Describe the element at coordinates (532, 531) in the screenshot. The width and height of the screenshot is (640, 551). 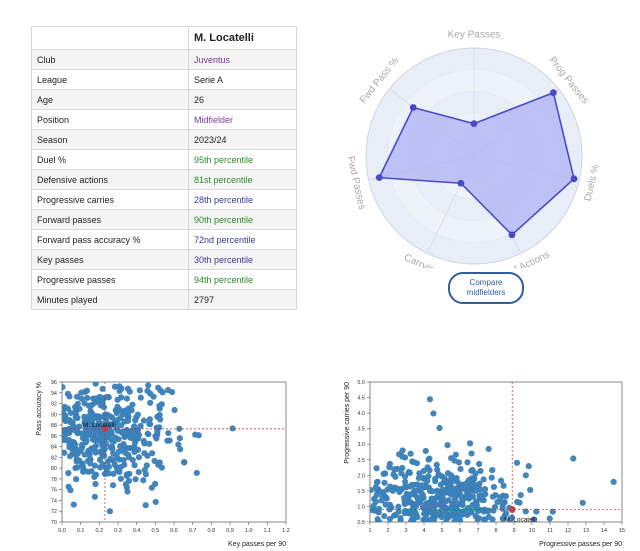
I see `x-tick-label: 10` at that location.